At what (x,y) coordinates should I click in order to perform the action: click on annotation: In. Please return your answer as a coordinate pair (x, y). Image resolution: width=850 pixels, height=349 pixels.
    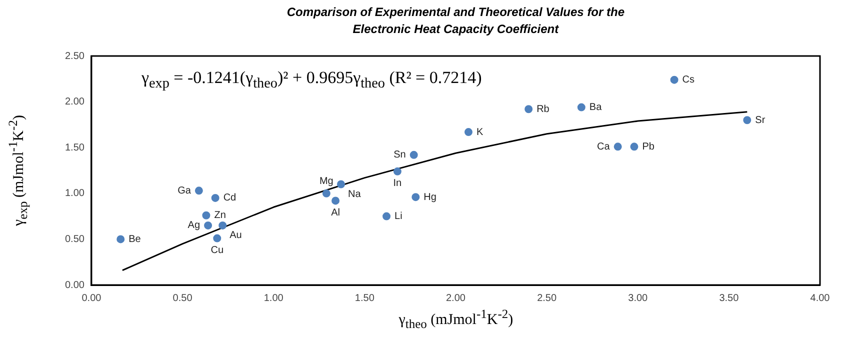
    Looking at the image, I should click on (397, 184).